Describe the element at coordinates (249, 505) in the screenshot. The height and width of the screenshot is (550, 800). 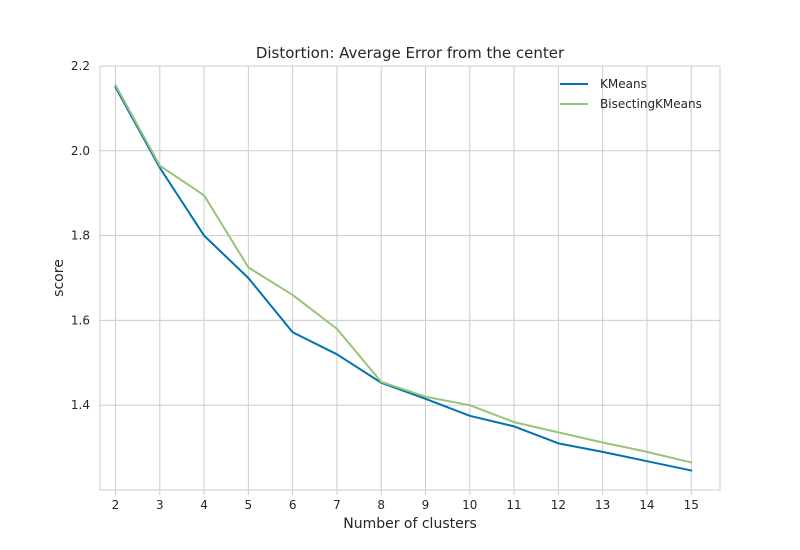
I see `x-tick-label: 5` at that location.